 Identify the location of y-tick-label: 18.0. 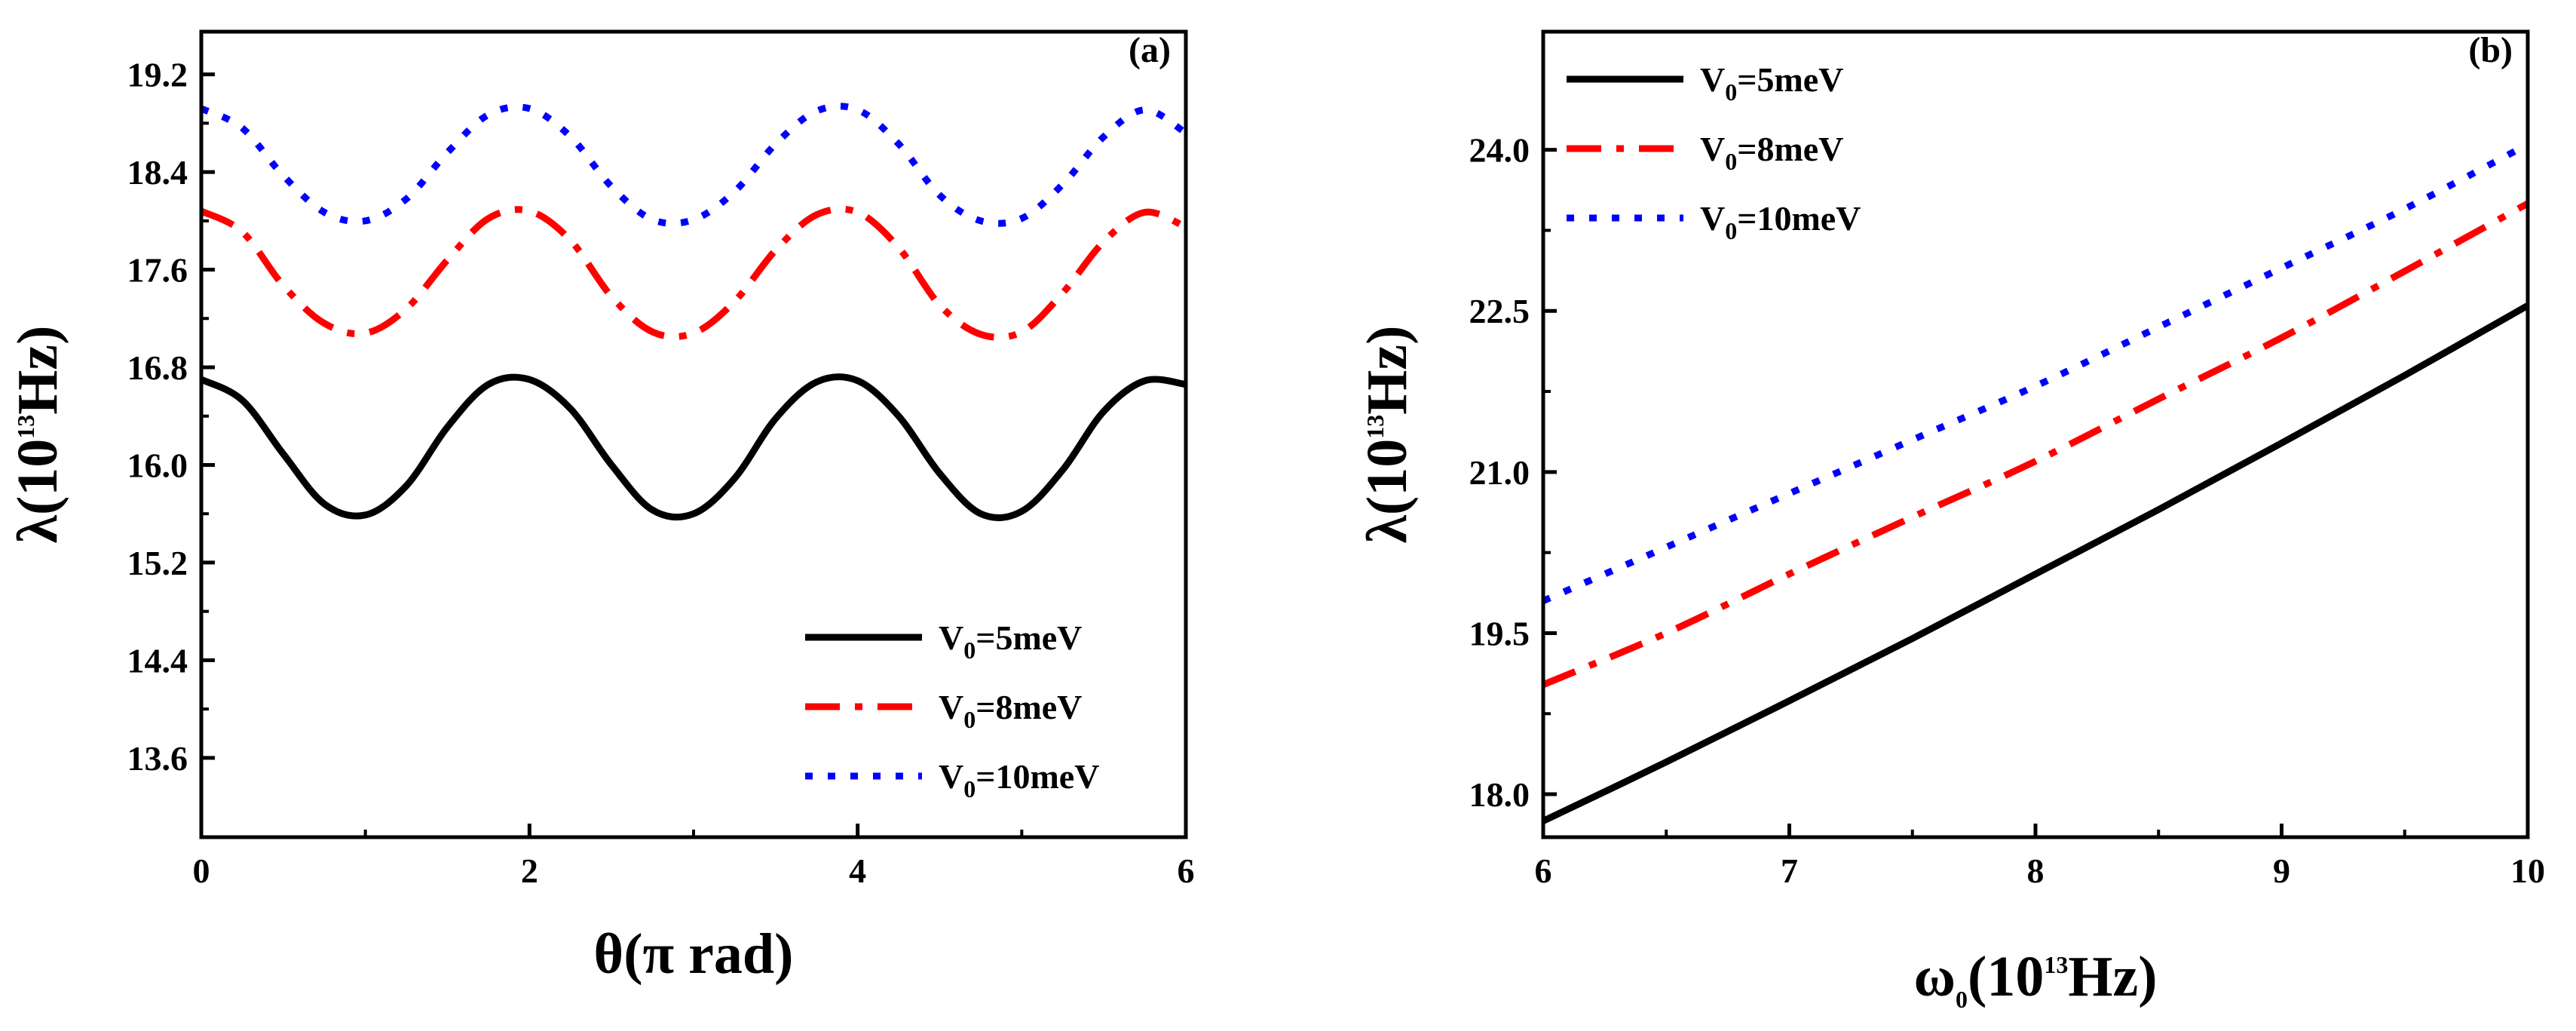
(1499, 794).